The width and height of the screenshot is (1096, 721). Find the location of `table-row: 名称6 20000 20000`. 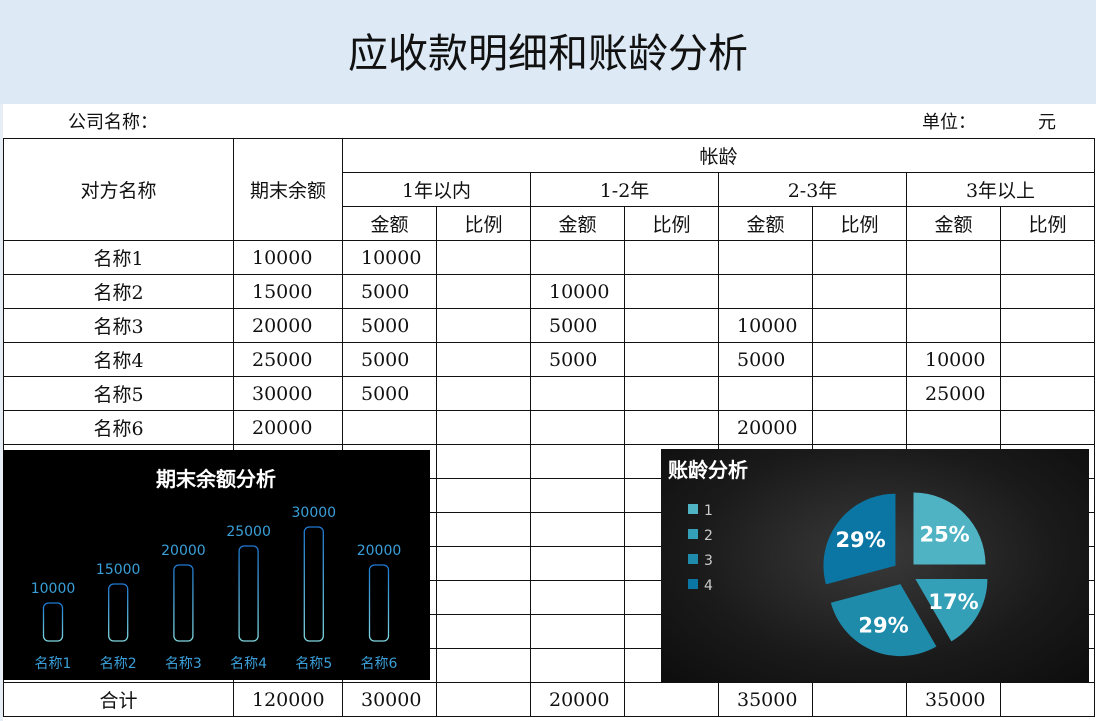

table-row: 名称6 20000 20000 is located at coordinates (549, 427).